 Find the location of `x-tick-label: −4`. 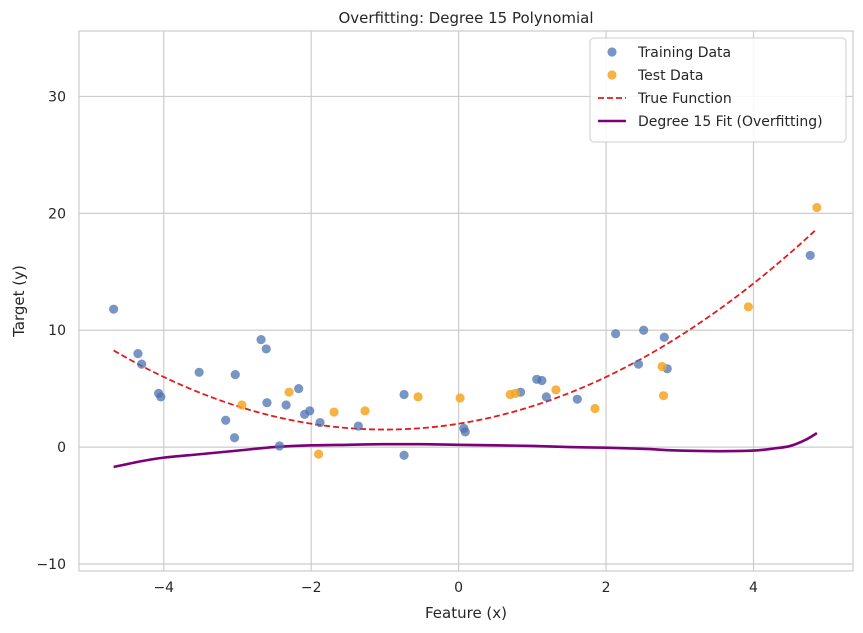

x-tick-label: −4 is located at coordinates (163, 588).